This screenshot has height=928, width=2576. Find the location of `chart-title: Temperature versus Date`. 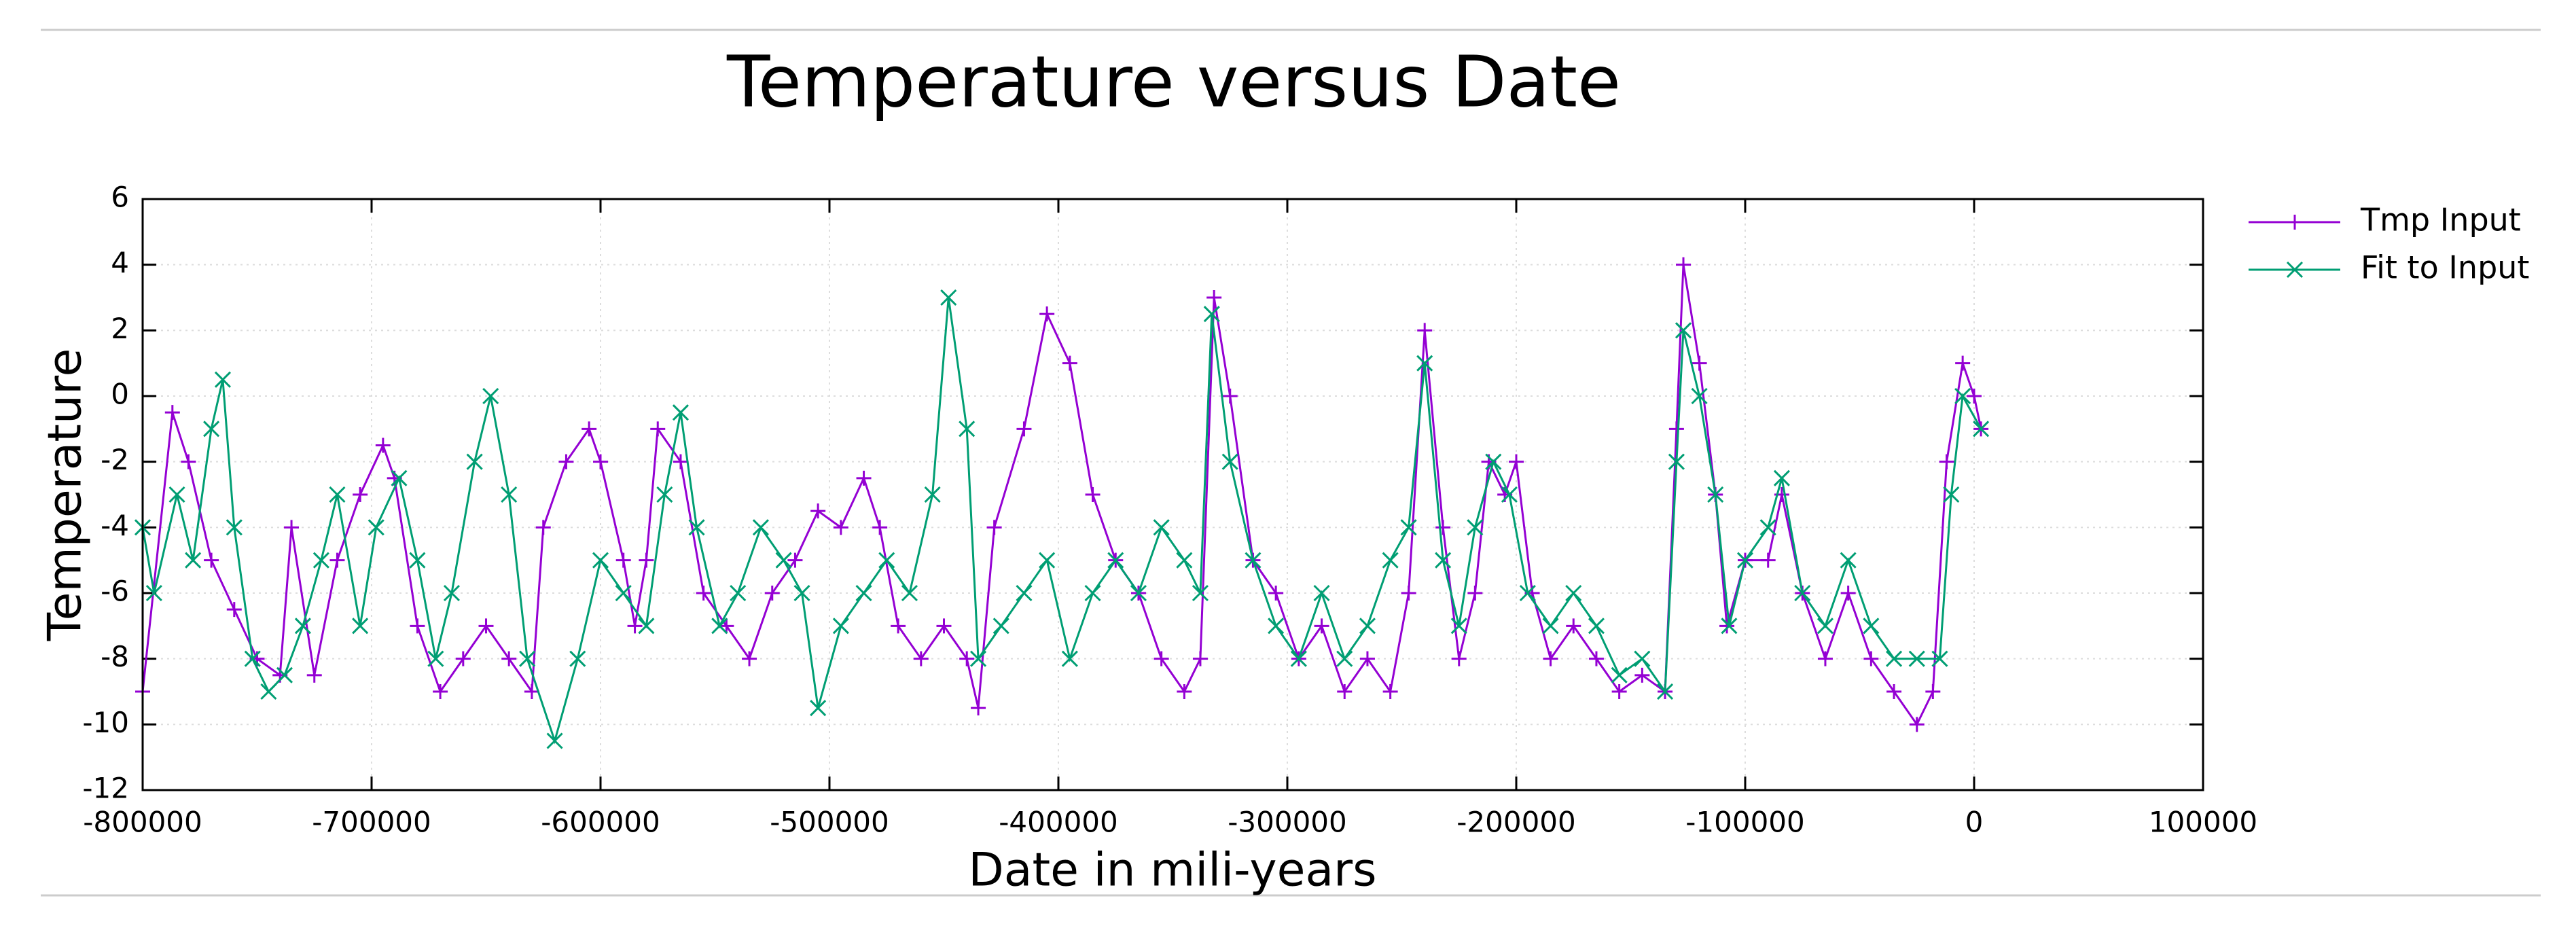

chart-title: Temperature versus Date is located at coordinates (1174, 81).